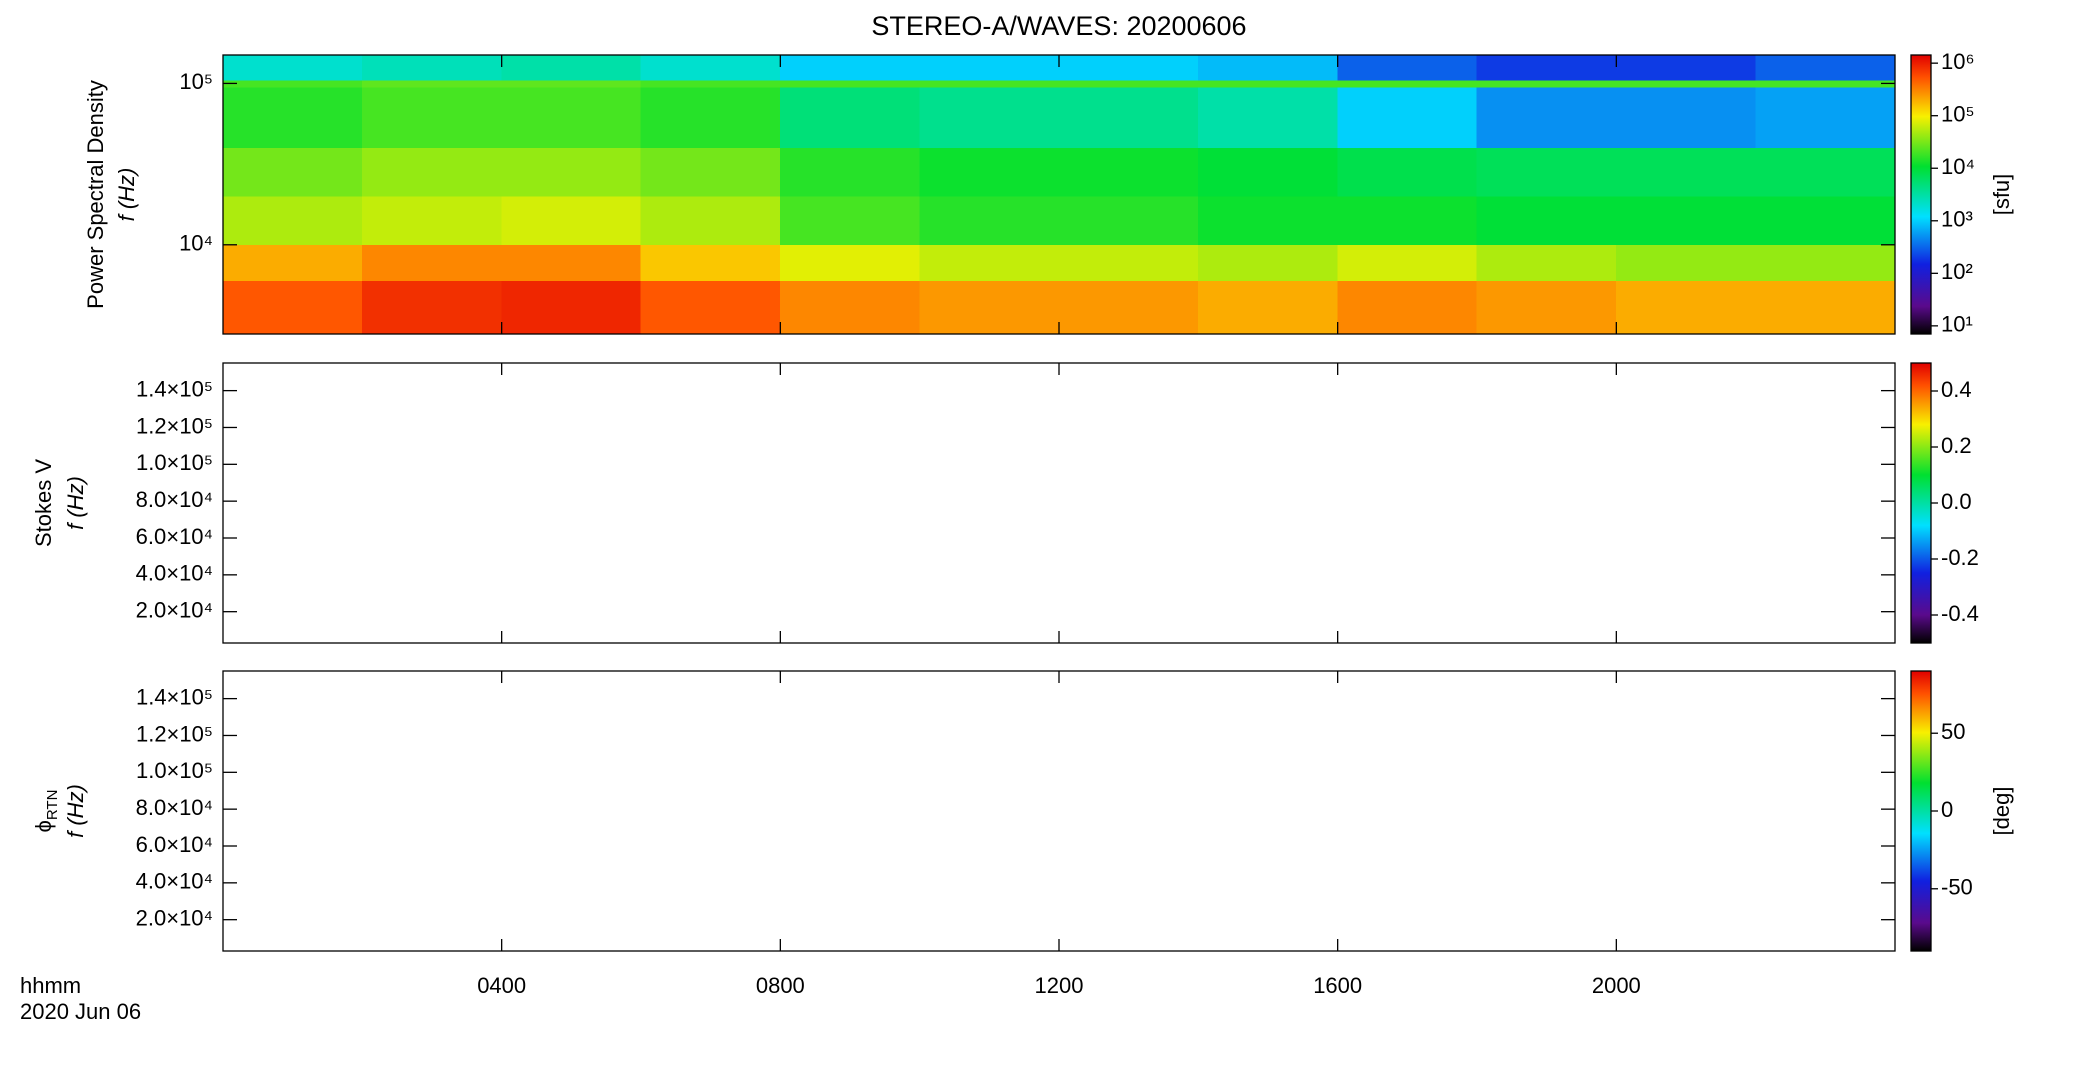 This screenshot has height=1080, width=2096. What do you see at coordinates (1958, 114) in the screenshot?
I see `colorbar-tick-label: 10⁵` at bounding box center [1958, 114].